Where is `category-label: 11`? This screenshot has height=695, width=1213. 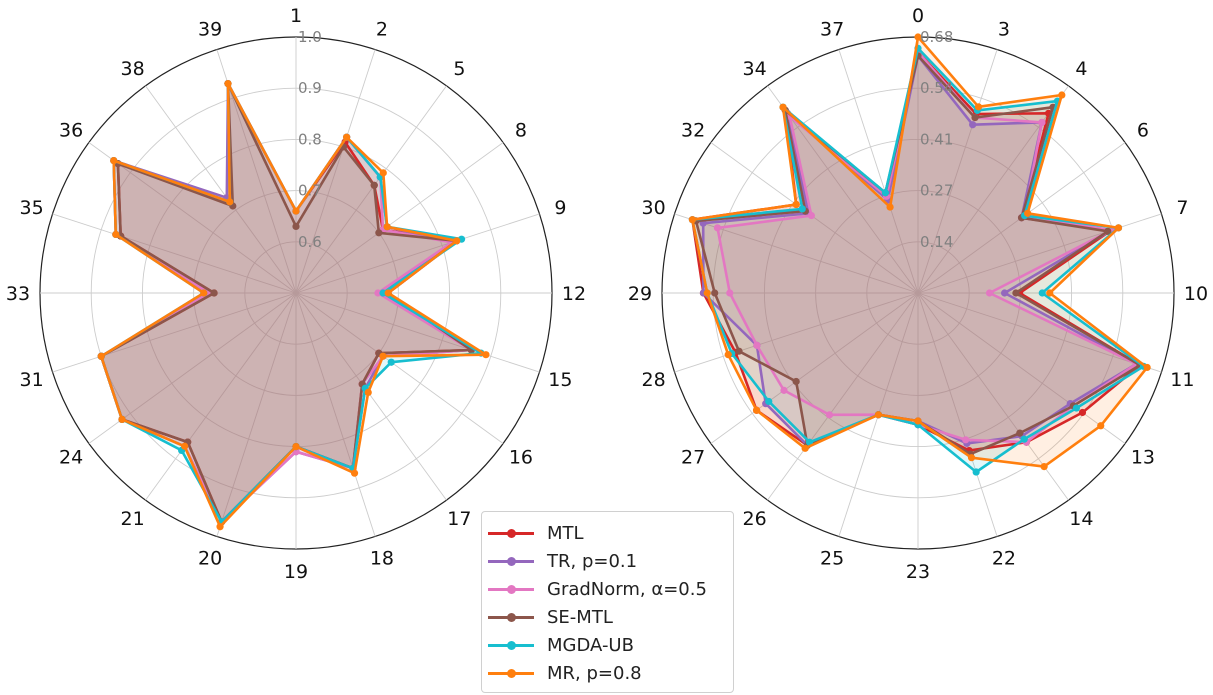 category-label: 11 is located at coordinates (1182, 380).